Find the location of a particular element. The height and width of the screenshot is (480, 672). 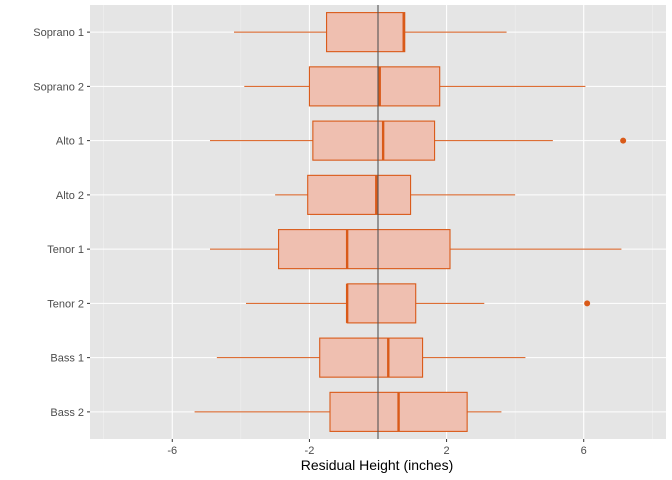

y-tick-label: Alto 2 is located at coordinates (70, 196).